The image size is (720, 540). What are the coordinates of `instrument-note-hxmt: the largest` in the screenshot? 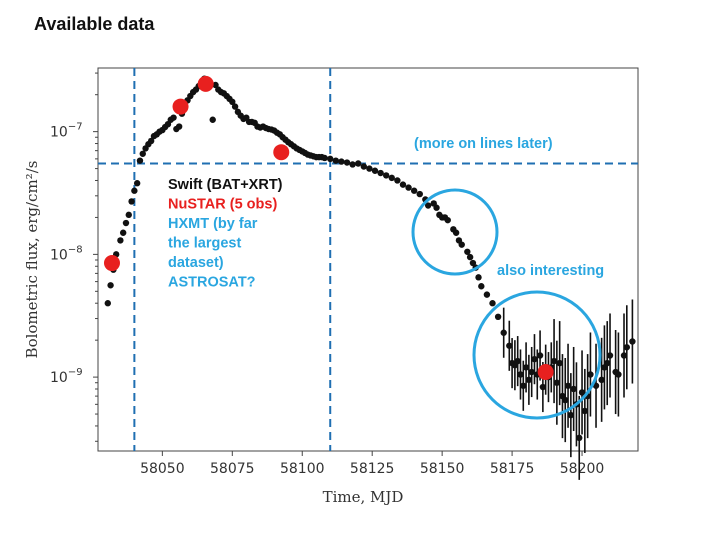 It's located at (204, 244).